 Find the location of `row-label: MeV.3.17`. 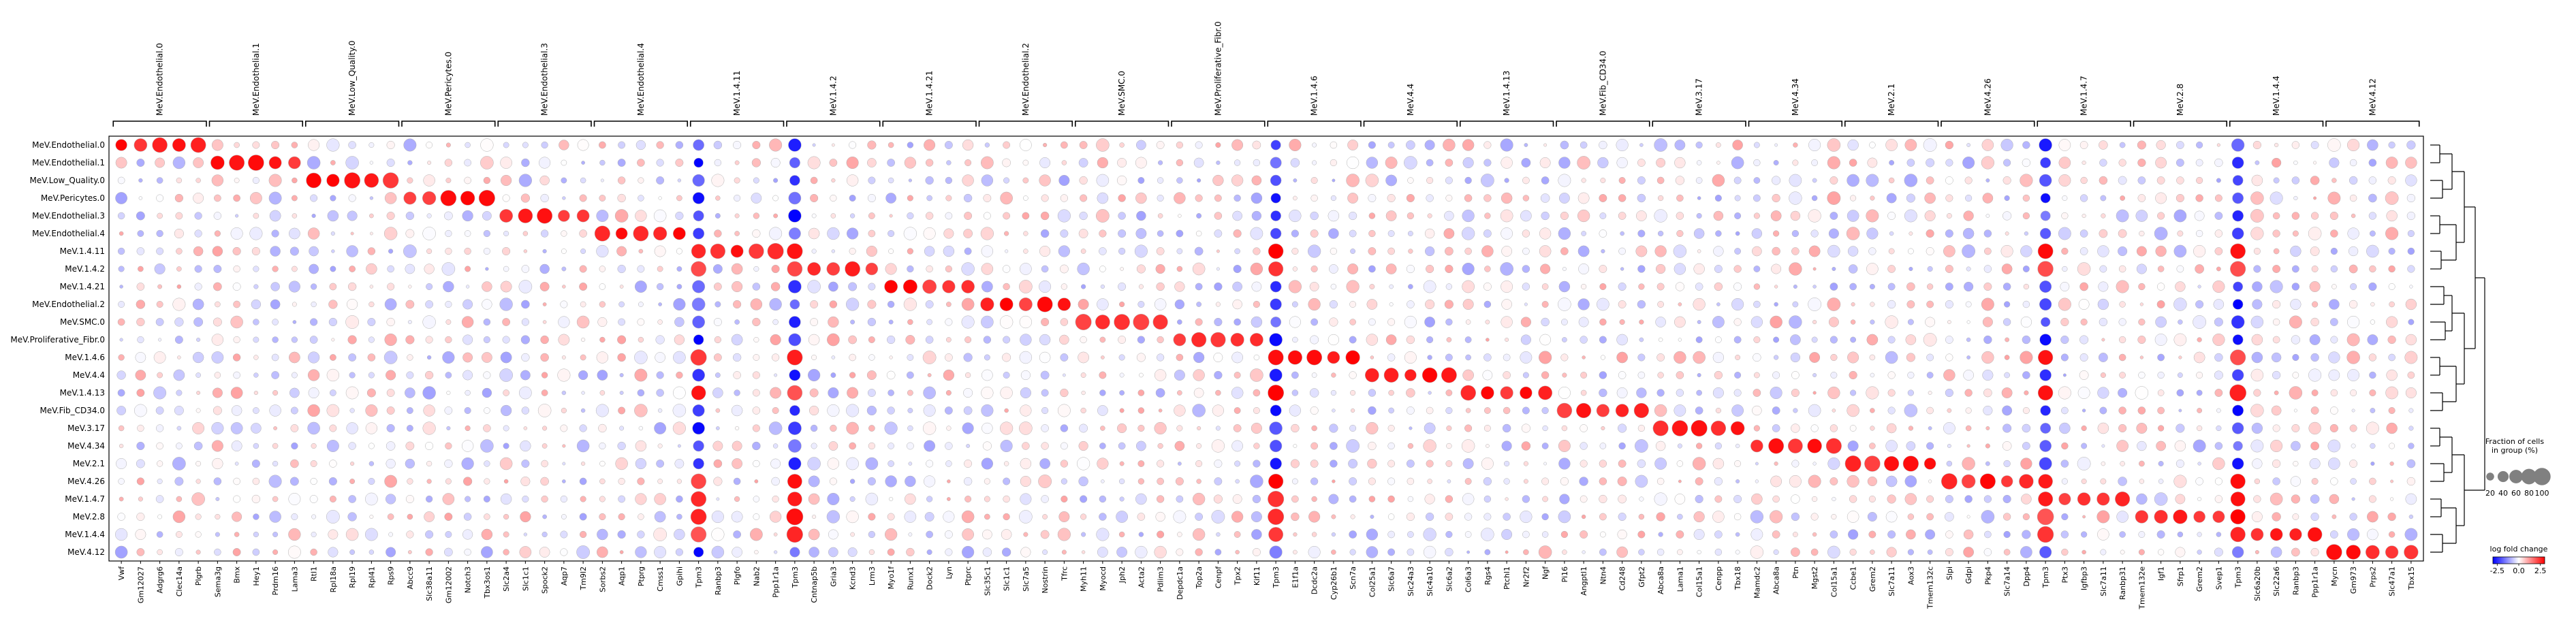

row-label: MeV.3.17 is located at coordinates (86, 428).